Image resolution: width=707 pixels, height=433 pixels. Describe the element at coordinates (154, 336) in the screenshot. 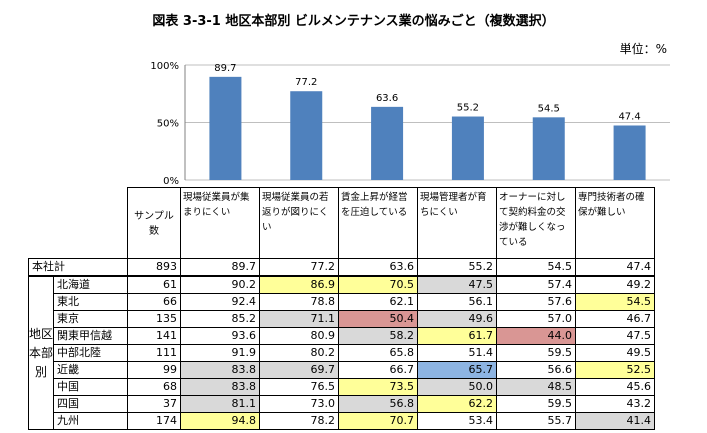

I see `sample-count: 141` at that location.